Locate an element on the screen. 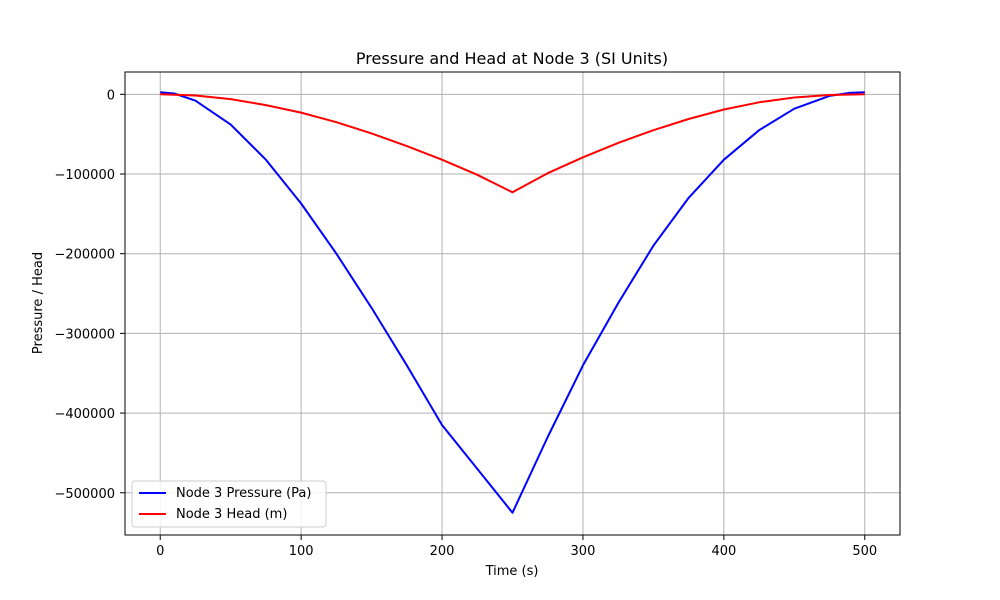 The height and width of the screenshot is (600, 1000). y-tick-label: −500000 is located at coordinates (84, 494).